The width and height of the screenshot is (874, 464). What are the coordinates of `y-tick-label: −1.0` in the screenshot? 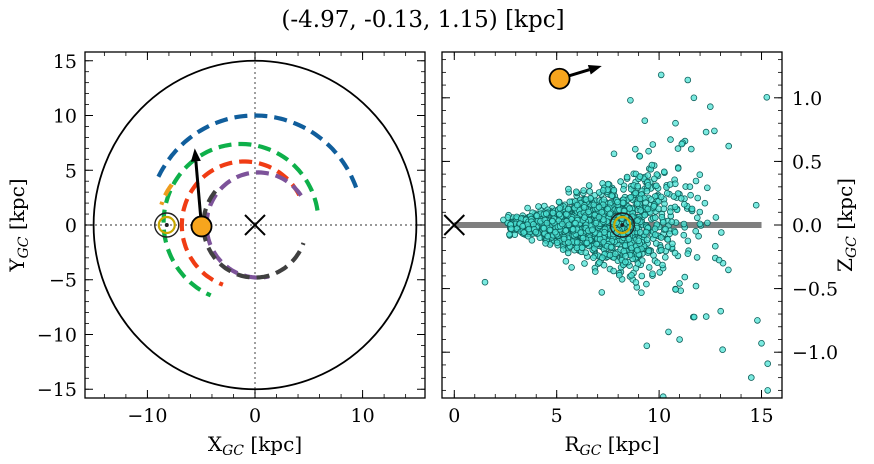 It's located at (815, 353).